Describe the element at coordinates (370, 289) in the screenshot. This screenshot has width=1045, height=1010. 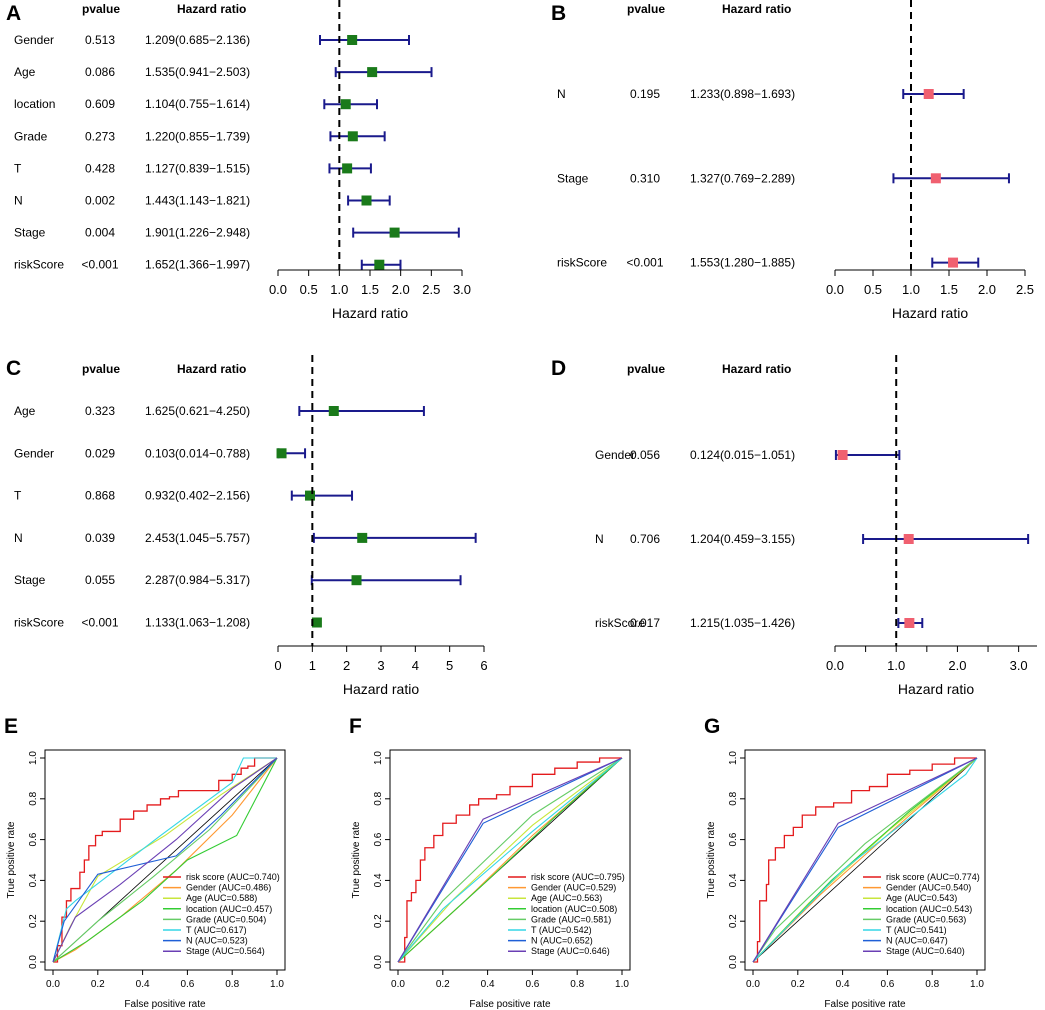
I see `x-tick-label: 1.5` at that location.